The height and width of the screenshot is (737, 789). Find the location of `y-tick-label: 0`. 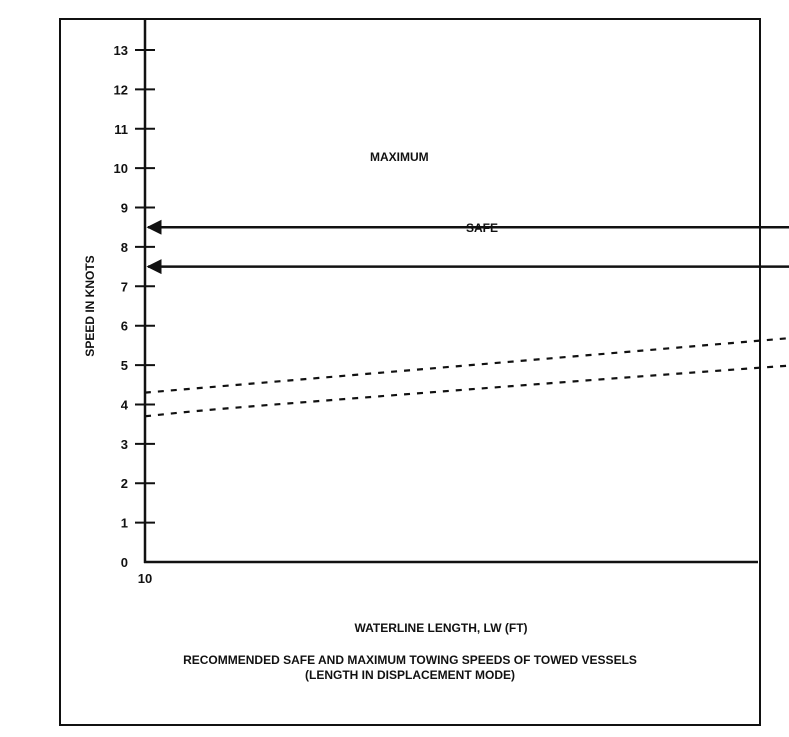

y-tick-label: 0 is located at coordinates (124, 562).